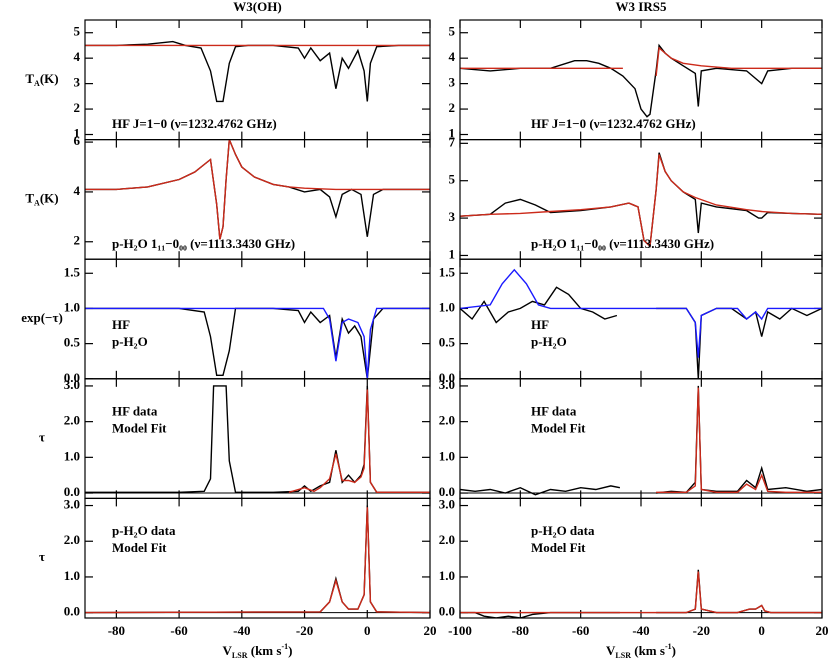 The width and height of the screenshot is (830, 664). What do you see at coordinates (447, 342) in the screenshot?
I see `y-tick-label: 0.5` at bounding box center [447, 342].